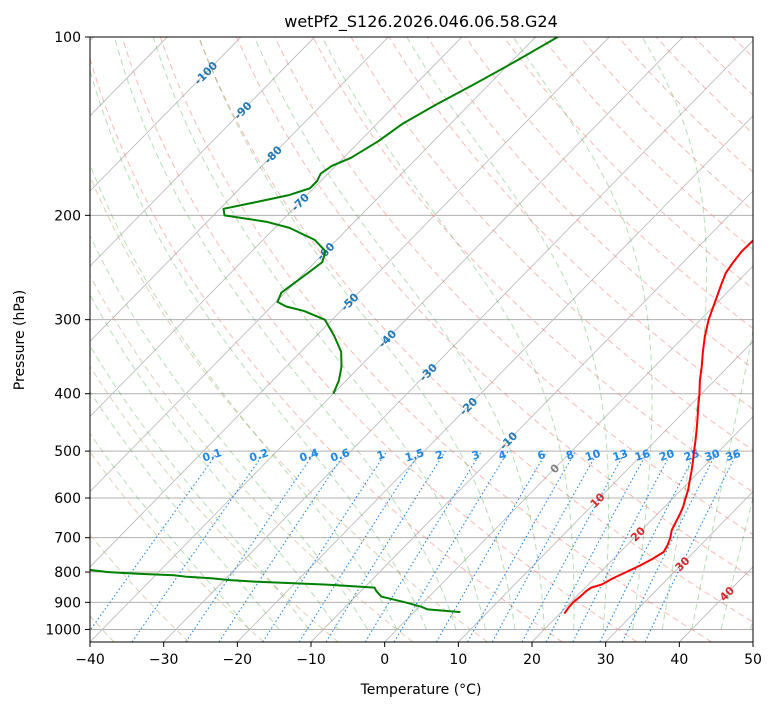 This screenshot has height=708, width=775. What do you see at coordinates (542, 455) in the screenshot?
I see `mixing-ratio-label: 6` at bounding box center [542, 455].